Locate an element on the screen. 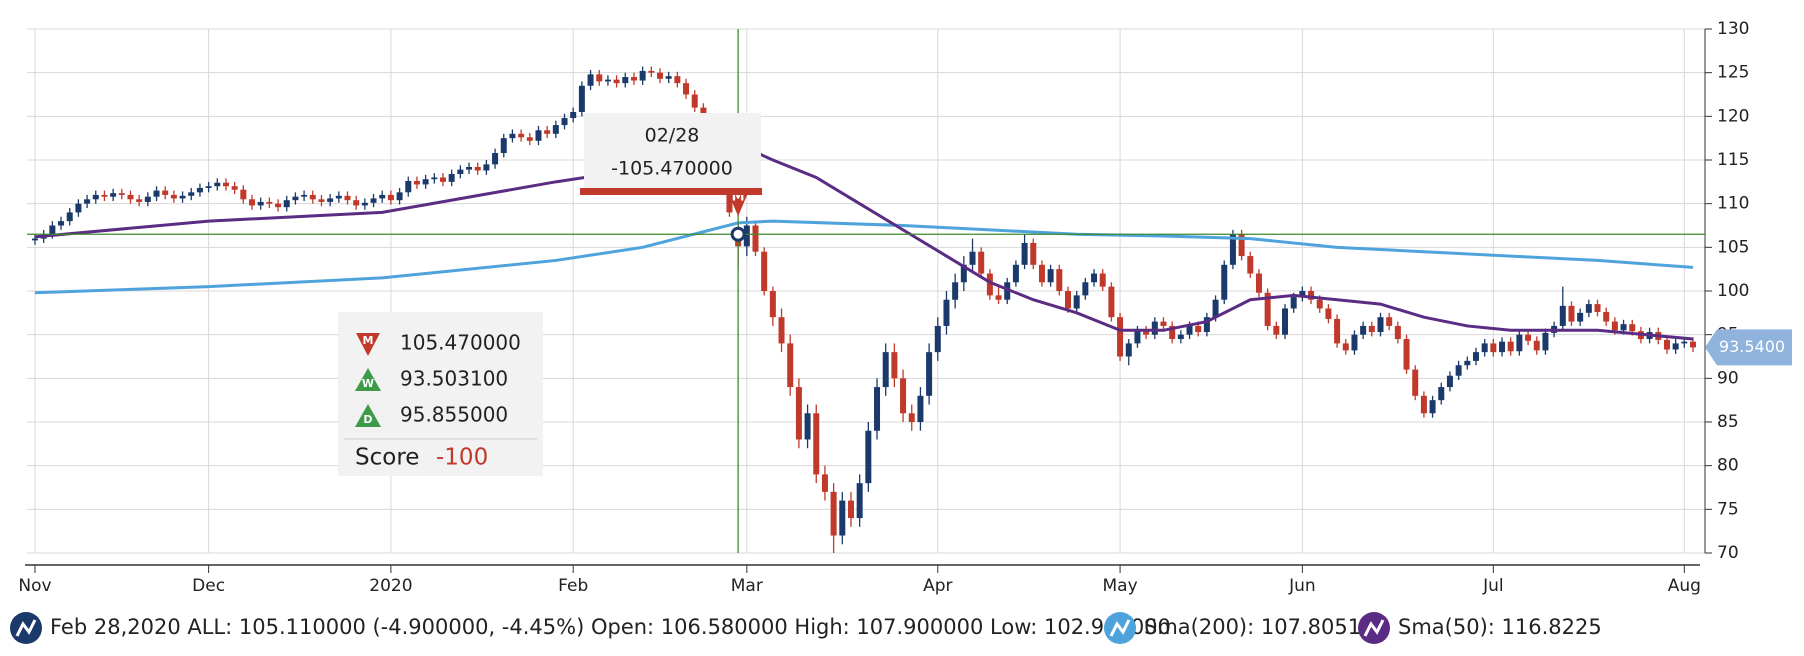 The image size is (1804, 656). y-tick-label: 130 is located at coordinates (1733, 29).